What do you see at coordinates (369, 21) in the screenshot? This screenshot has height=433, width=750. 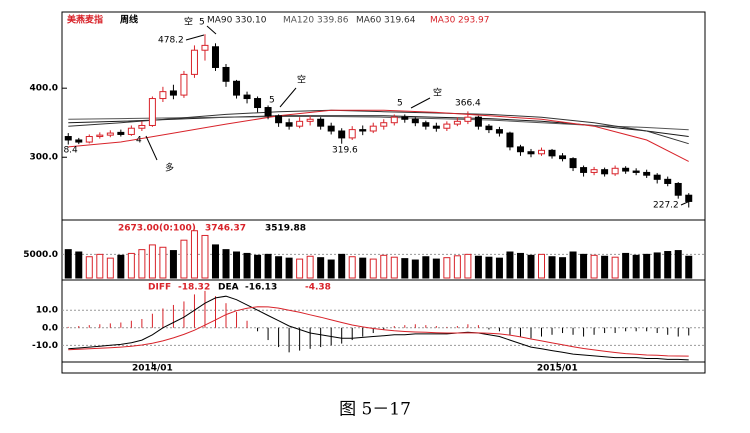 I see `legend-name: MA60` at bounding box center [369, 21].